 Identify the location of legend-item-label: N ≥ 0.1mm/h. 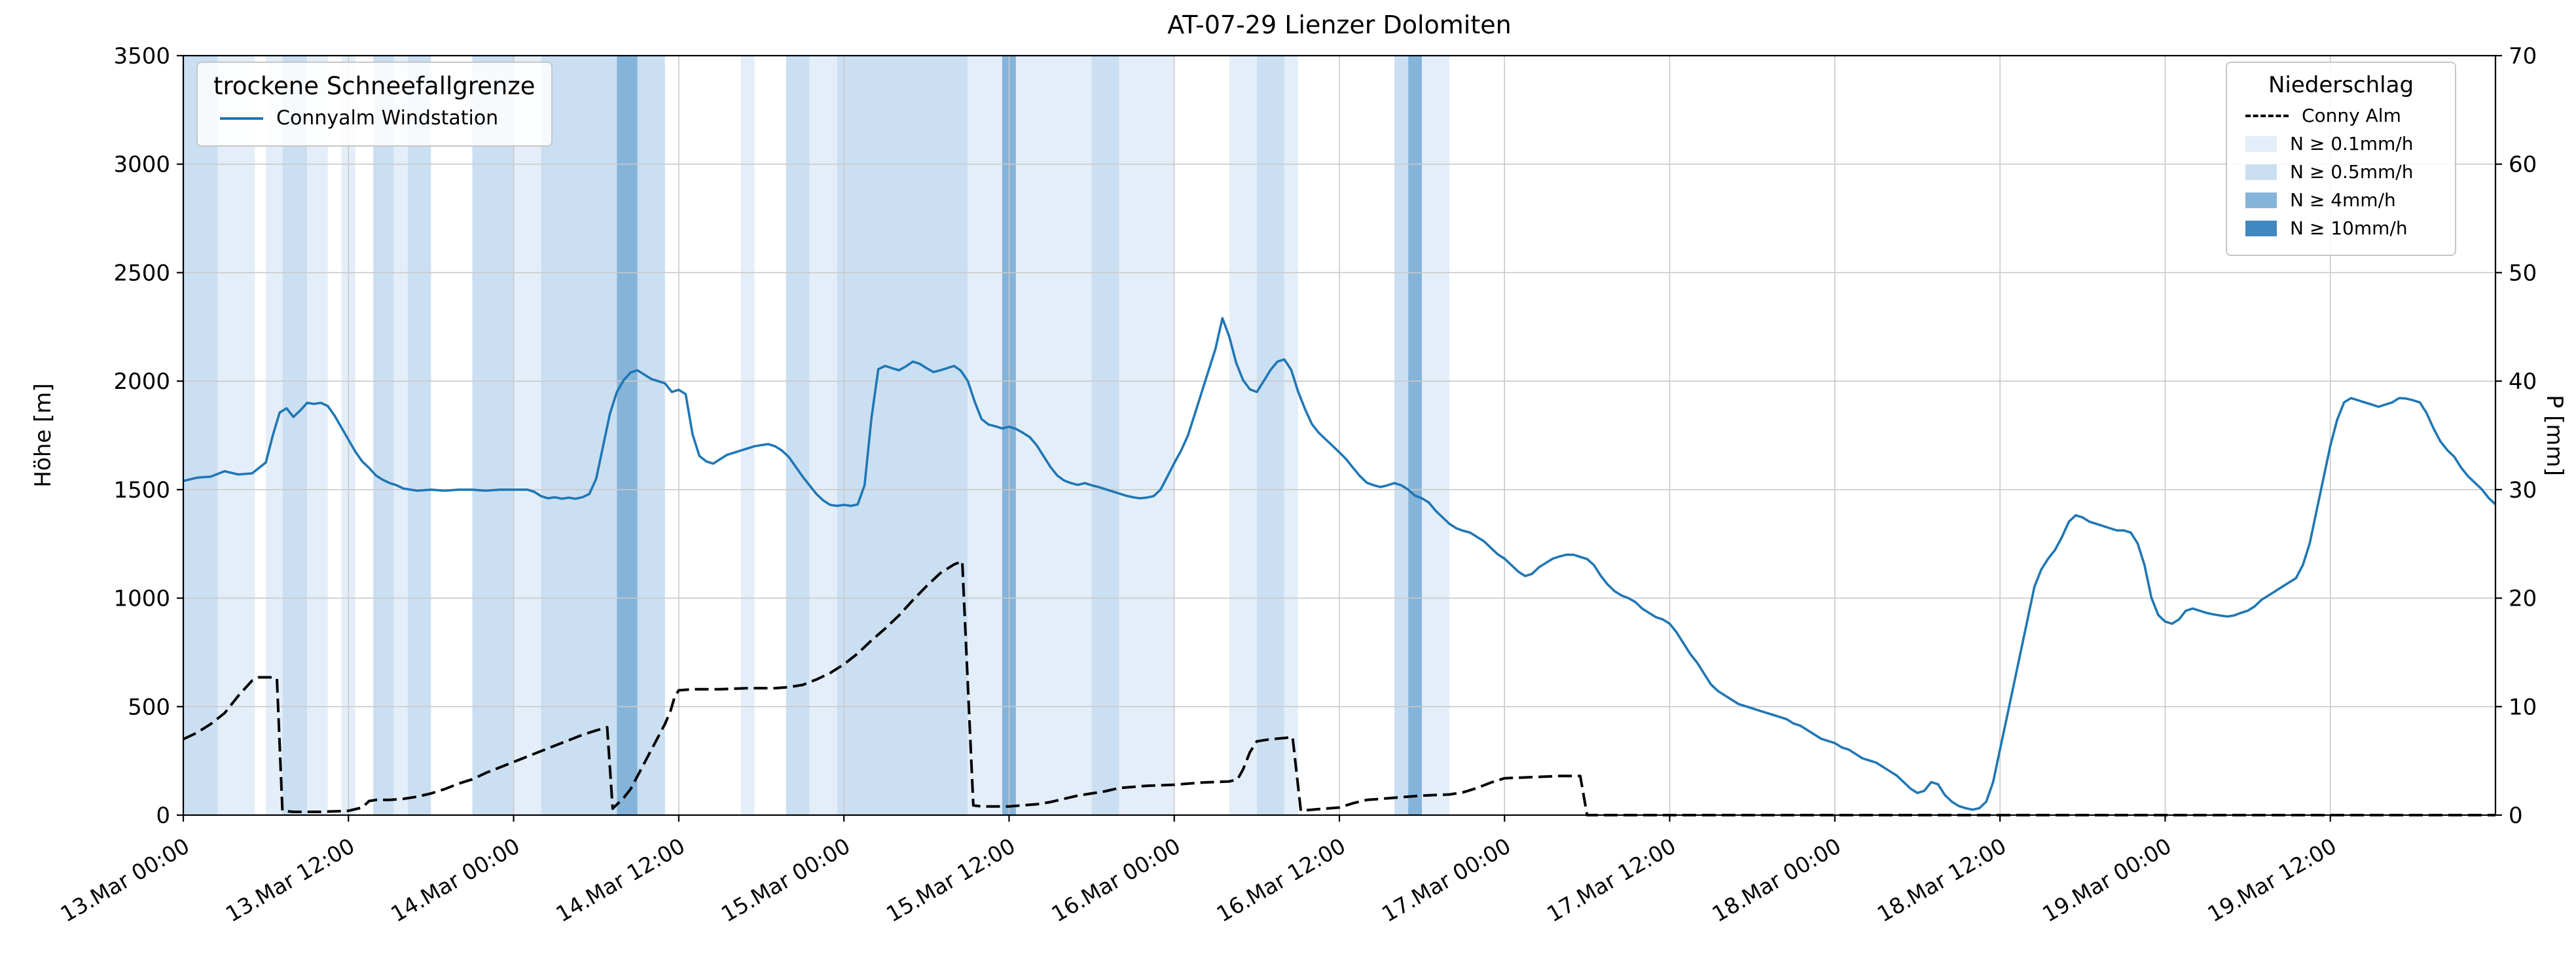
(2352, 144).